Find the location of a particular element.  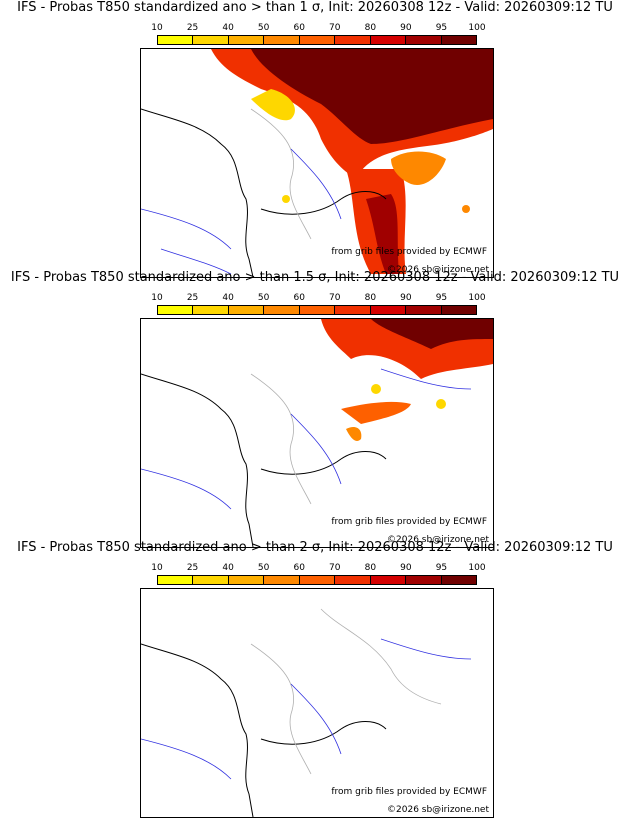

map-graphic is located at coordinates (306, 712).